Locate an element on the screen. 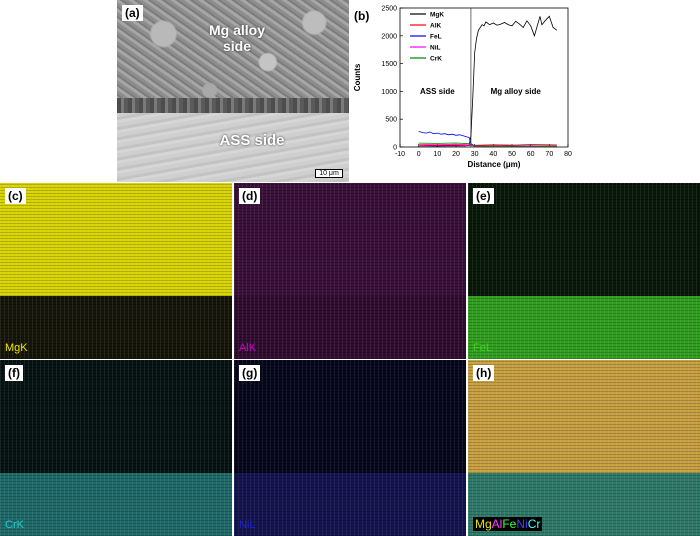  x-tick-label: 20 is located at coordinates (456, 154).